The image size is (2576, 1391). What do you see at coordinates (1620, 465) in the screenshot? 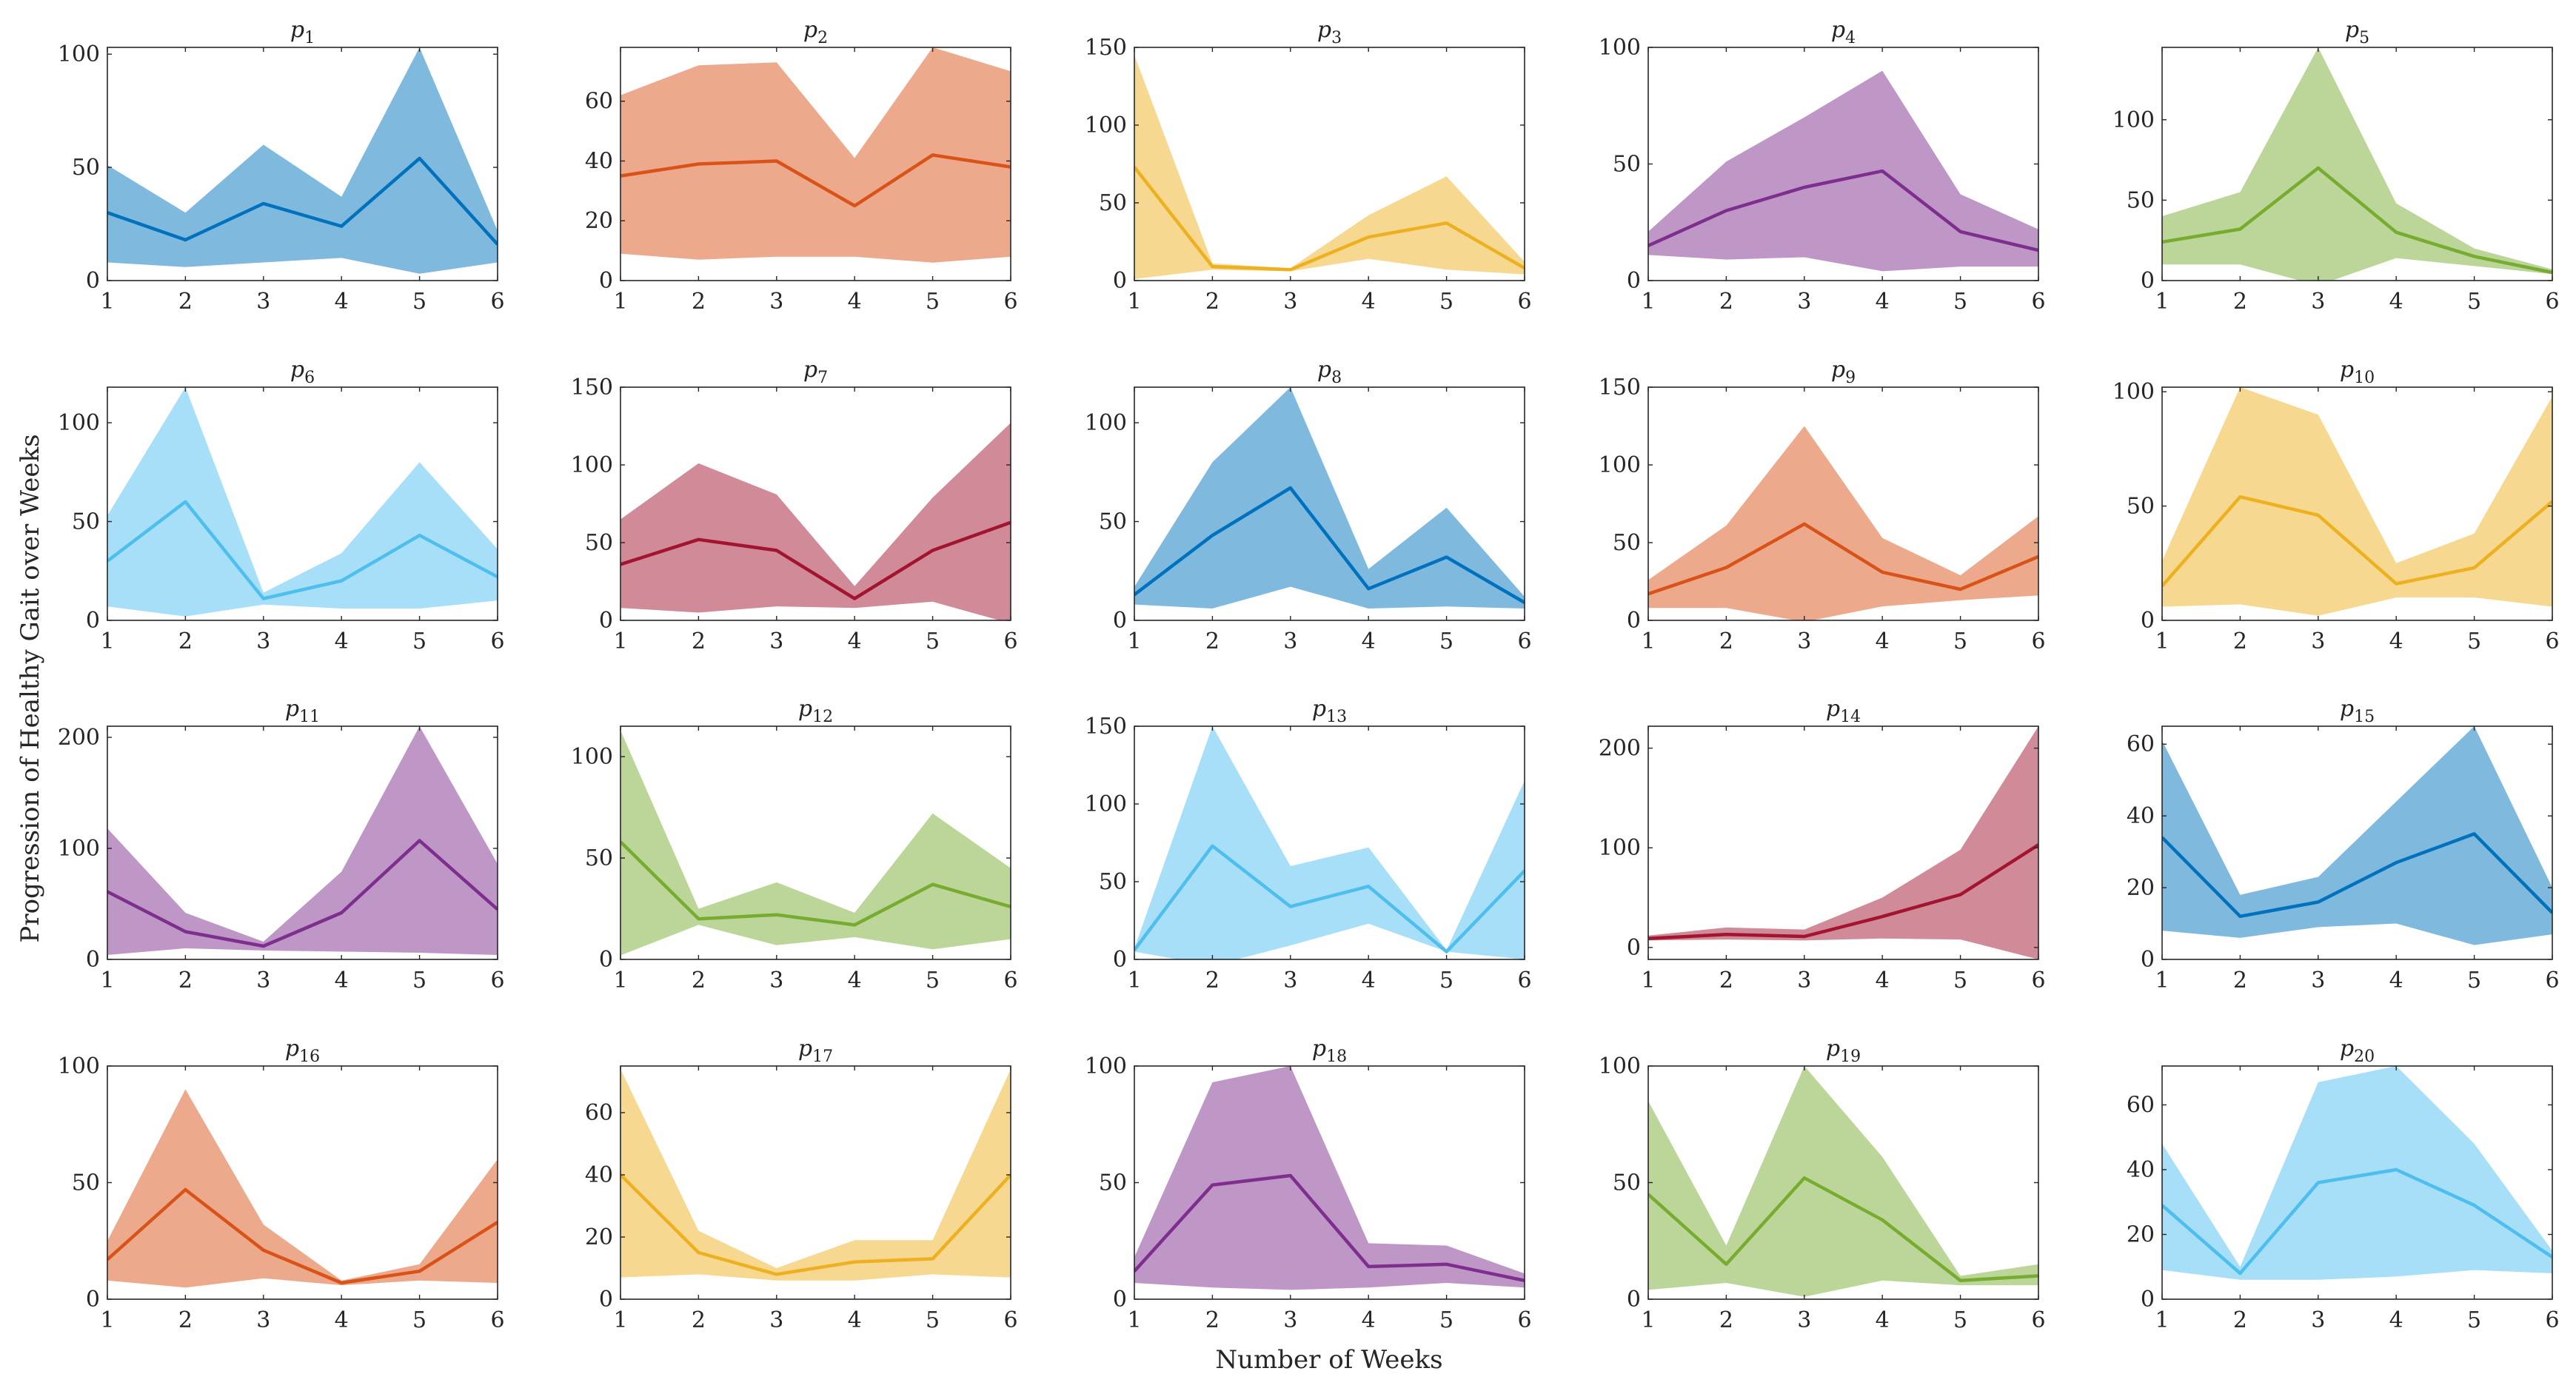
I see `panel-p9-ytick-label: 100` at bounding box center [1620, 465].